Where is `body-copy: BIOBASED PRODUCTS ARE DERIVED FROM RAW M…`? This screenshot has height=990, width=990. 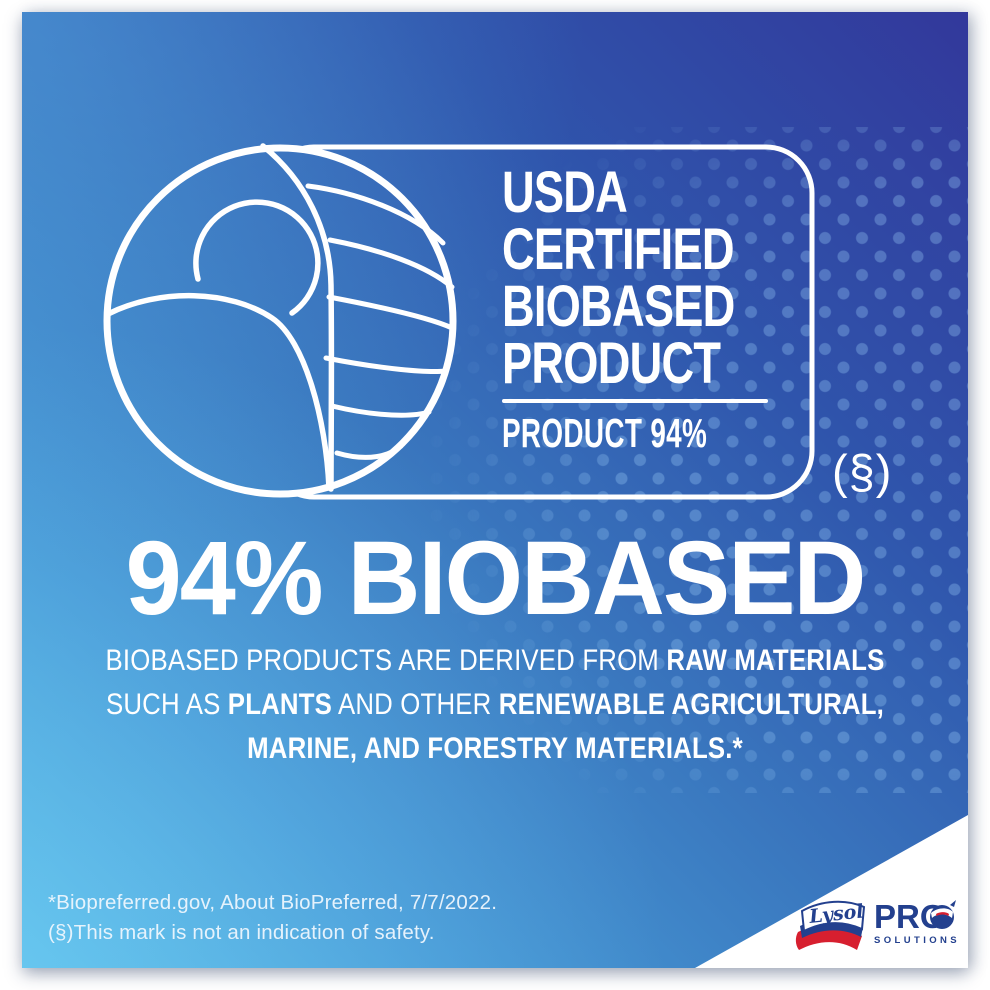
body-copy: BIOBASED PRODUCTS ARE DERIVED FROM RAW M… is located at coordinates (495, 705).